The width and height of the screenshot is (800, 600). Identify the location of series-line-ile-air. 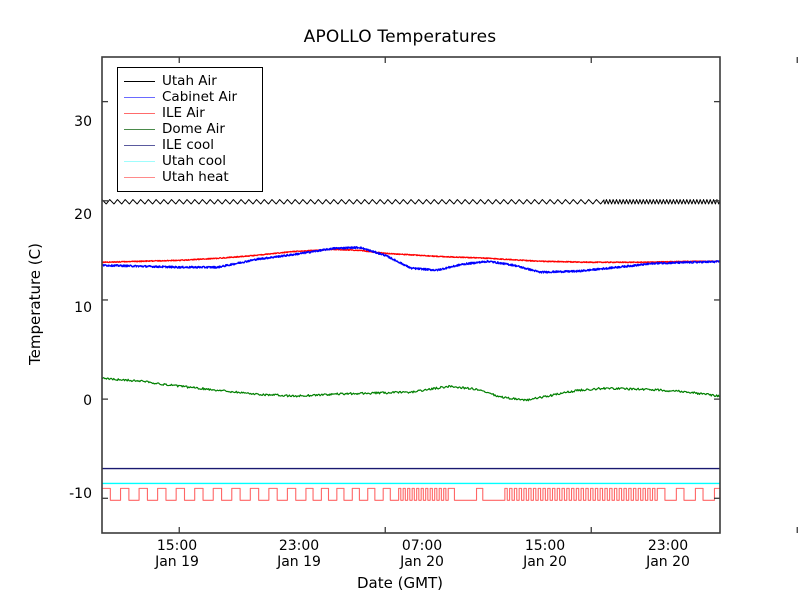
(411, 256).